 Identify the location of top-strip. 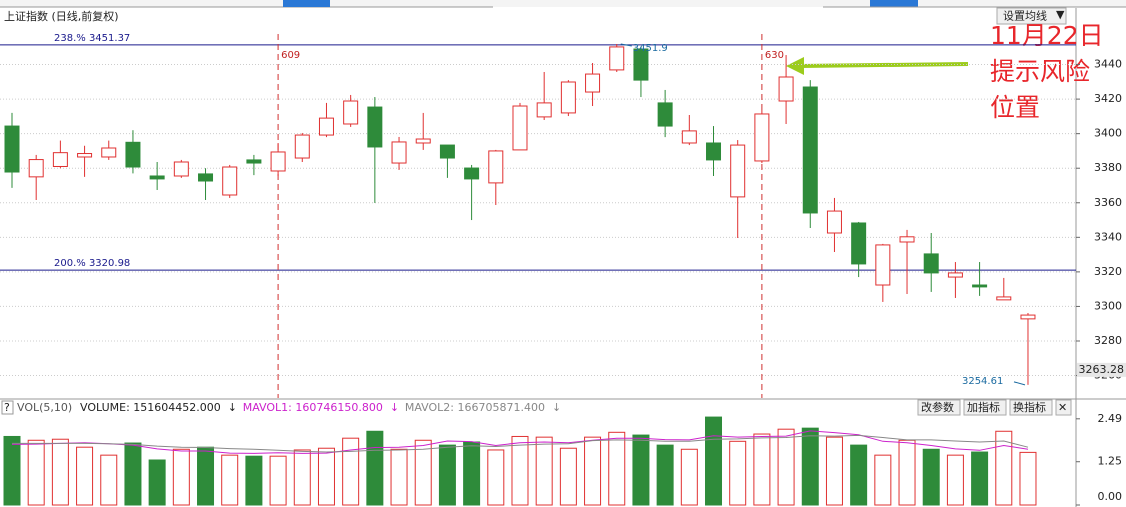
(563, 4).